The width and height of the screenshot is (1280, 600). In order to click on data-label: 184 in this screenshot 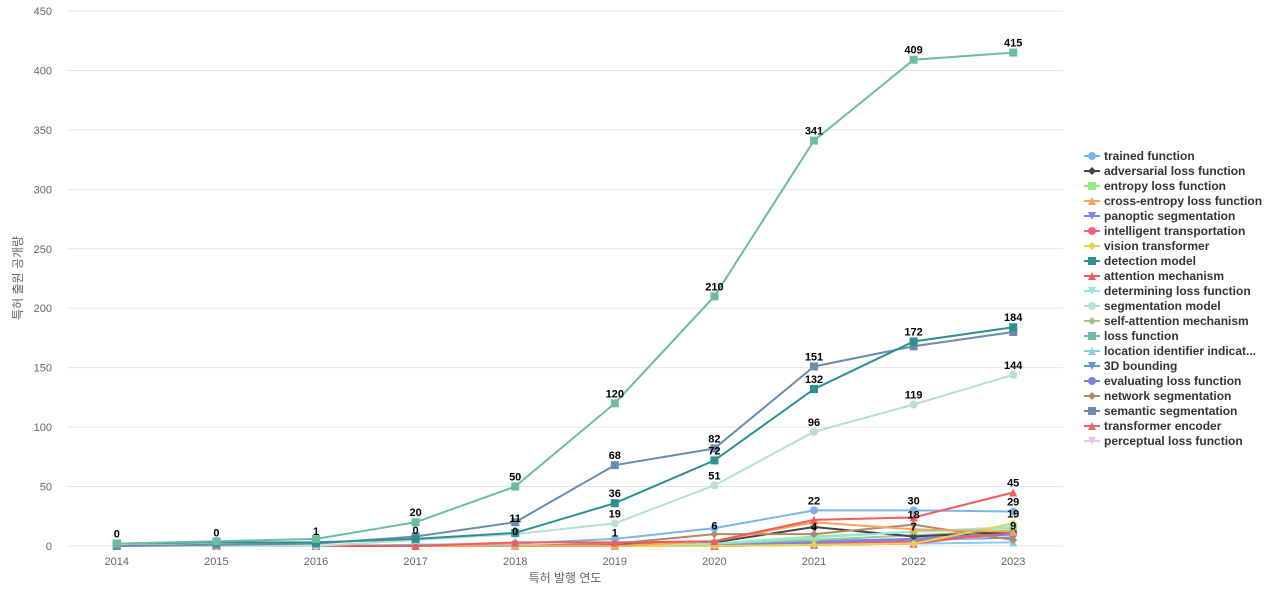, I will do `click(1013, 318)`.